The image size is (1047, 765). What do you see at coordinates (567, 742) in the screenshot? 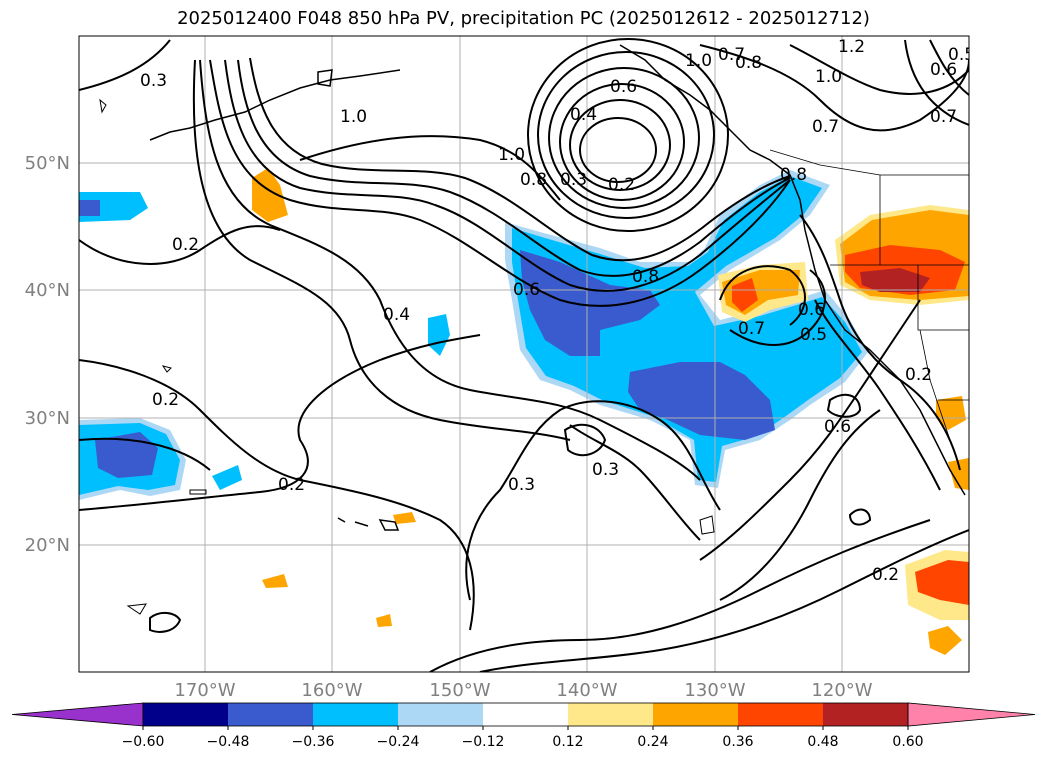
I see `colorbar-tick-label: 0.12` at bounding box center [567, 742].